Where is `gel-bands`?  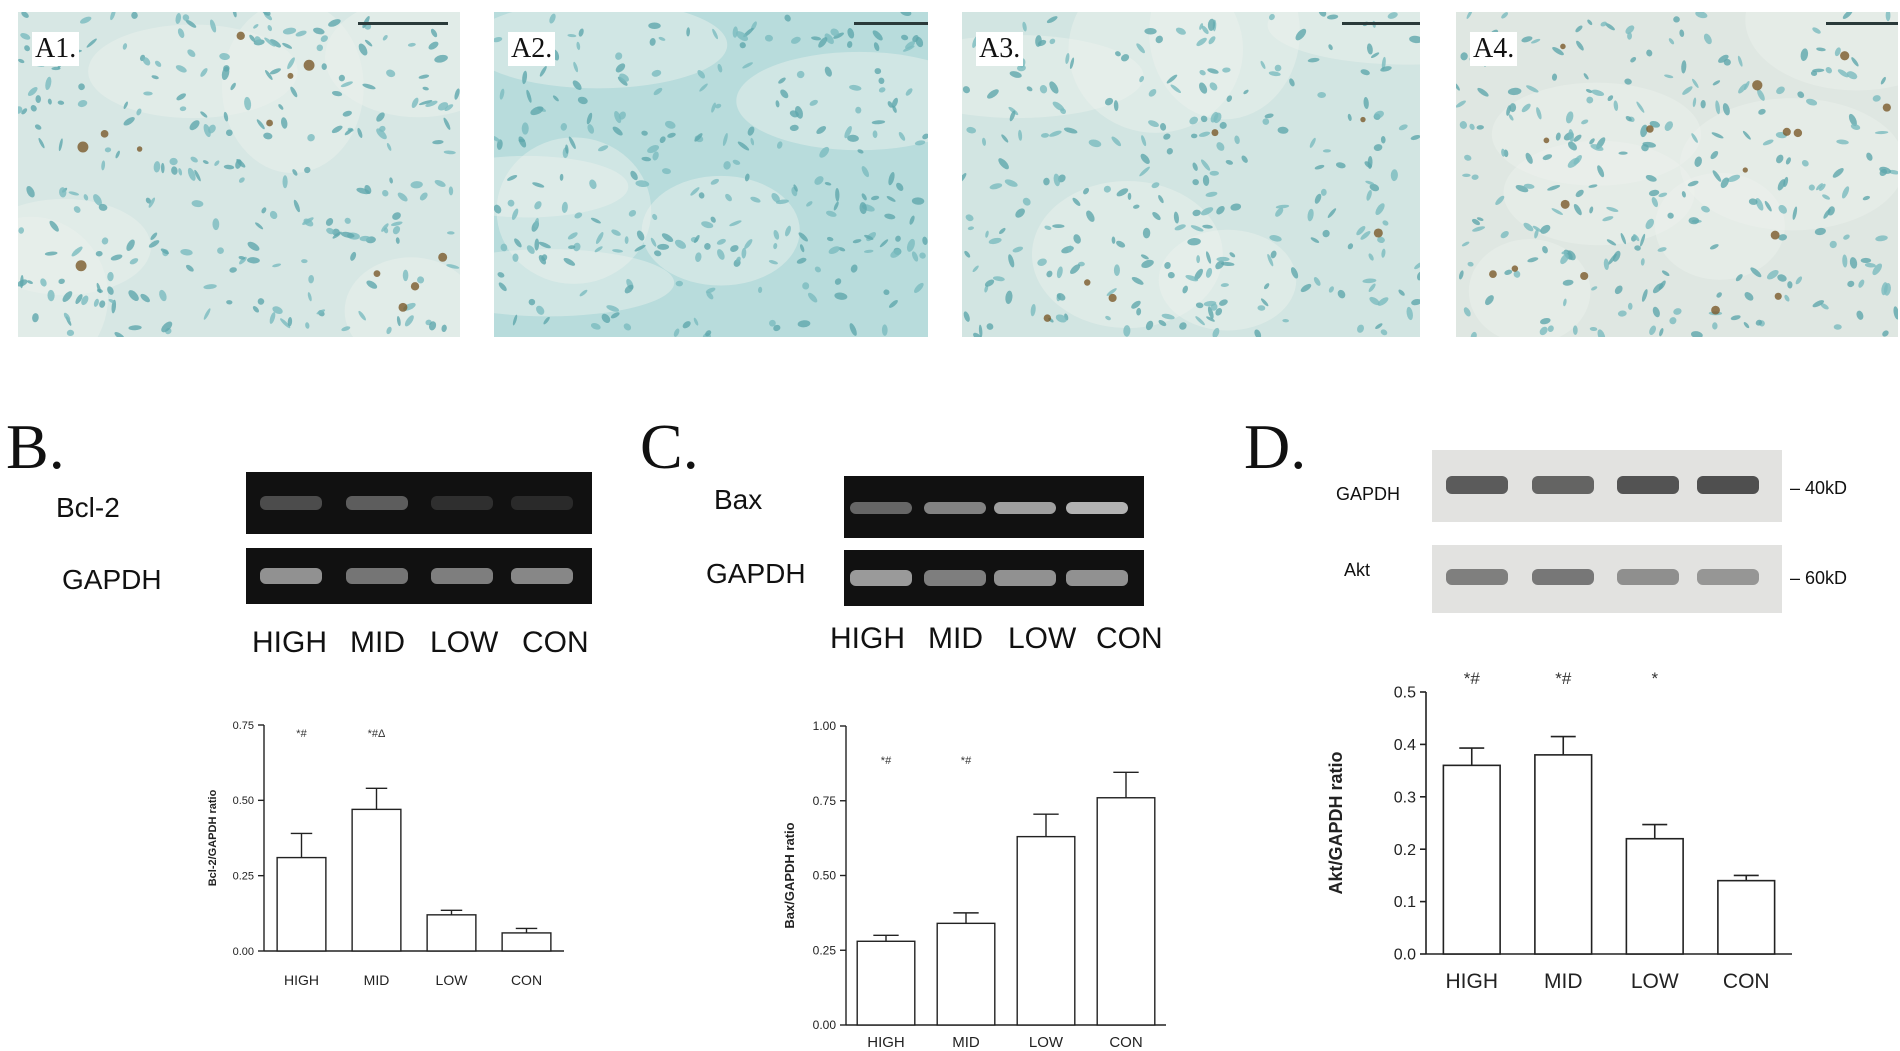
gel-bands is located at coordinates (416, 503).